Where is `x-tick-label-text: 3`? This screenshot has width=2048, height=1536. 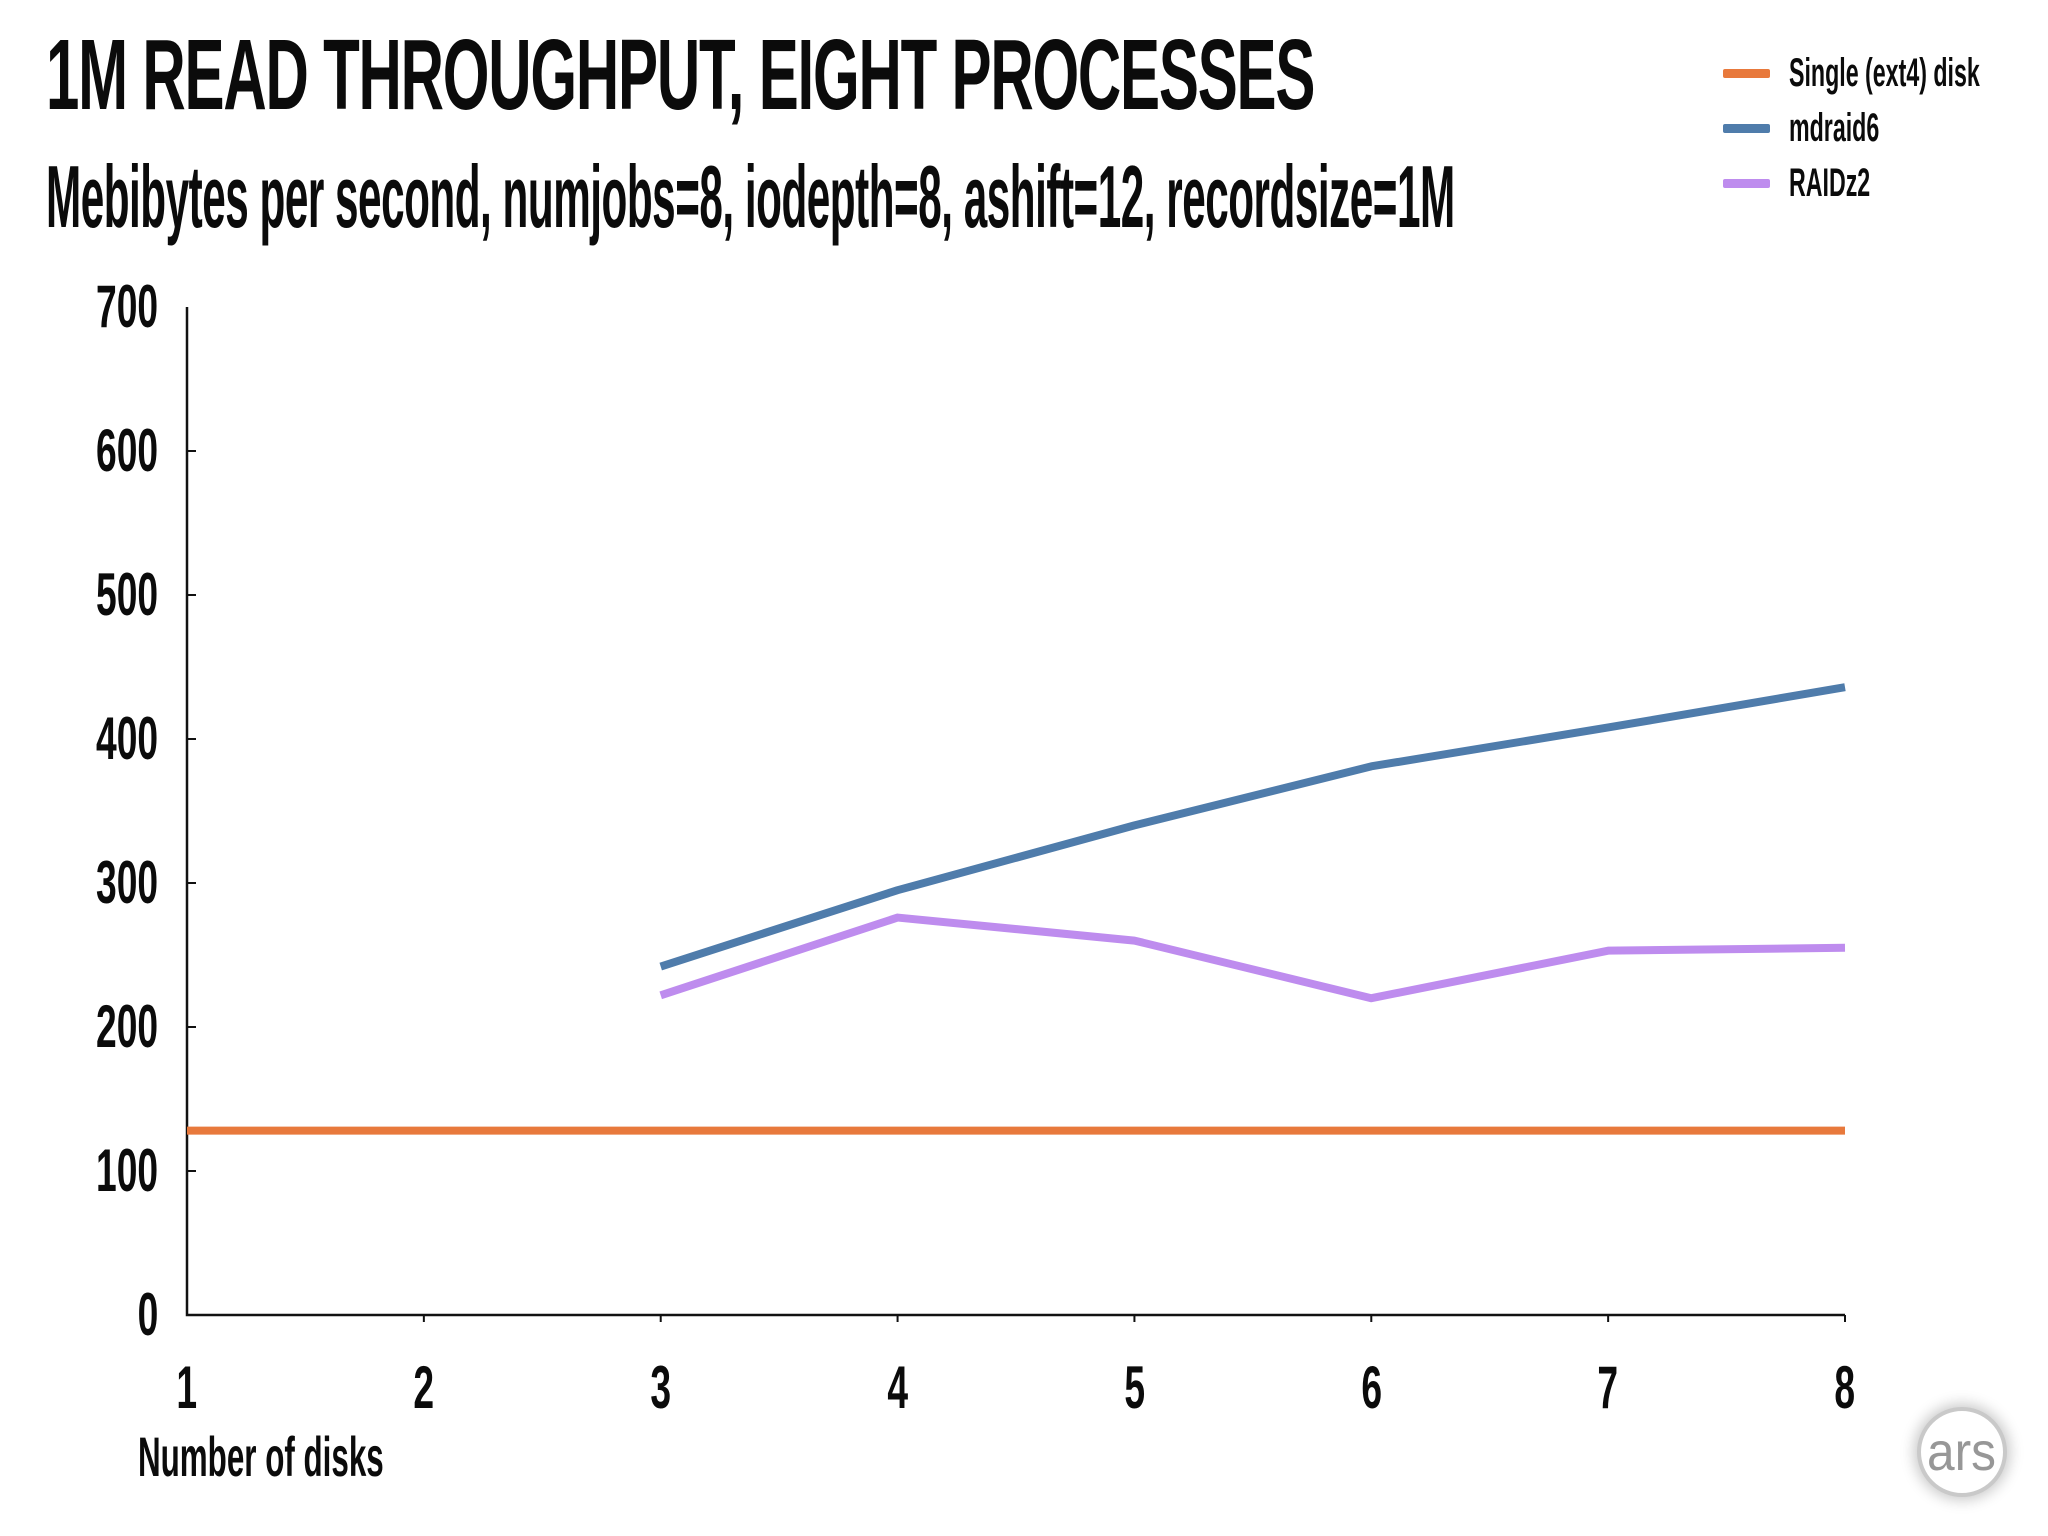
x-tick-label-text: 3 is located at coordinates (661, 1387).